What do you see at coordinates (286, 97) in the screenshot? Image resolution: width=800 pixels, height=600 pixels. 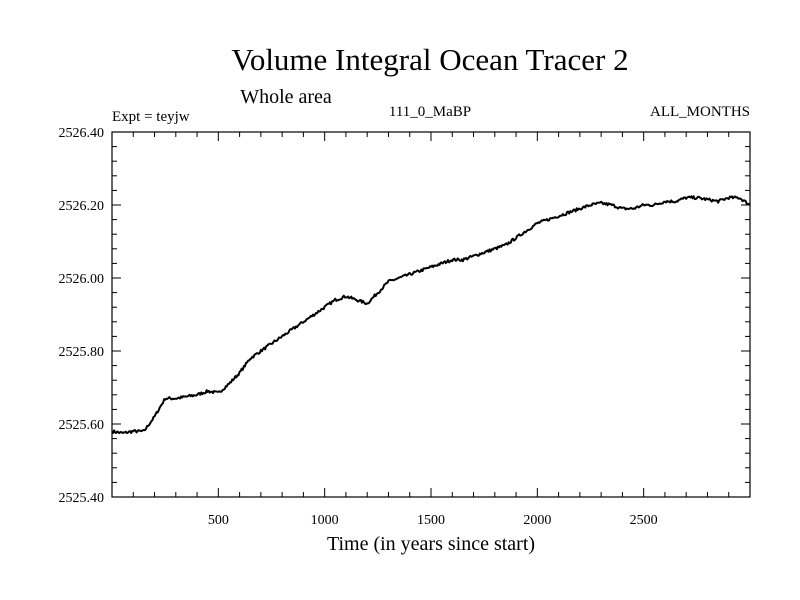 I see `chart-subtitle: Whole area` at bounding box center [286, 97].